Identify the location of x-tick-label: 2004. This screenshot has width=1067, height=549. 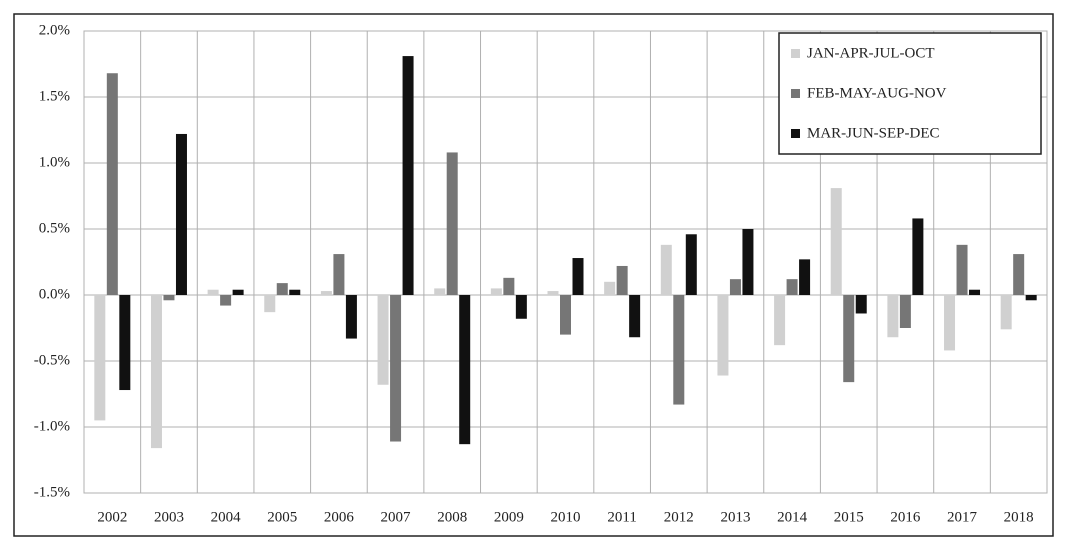
(226, 517).